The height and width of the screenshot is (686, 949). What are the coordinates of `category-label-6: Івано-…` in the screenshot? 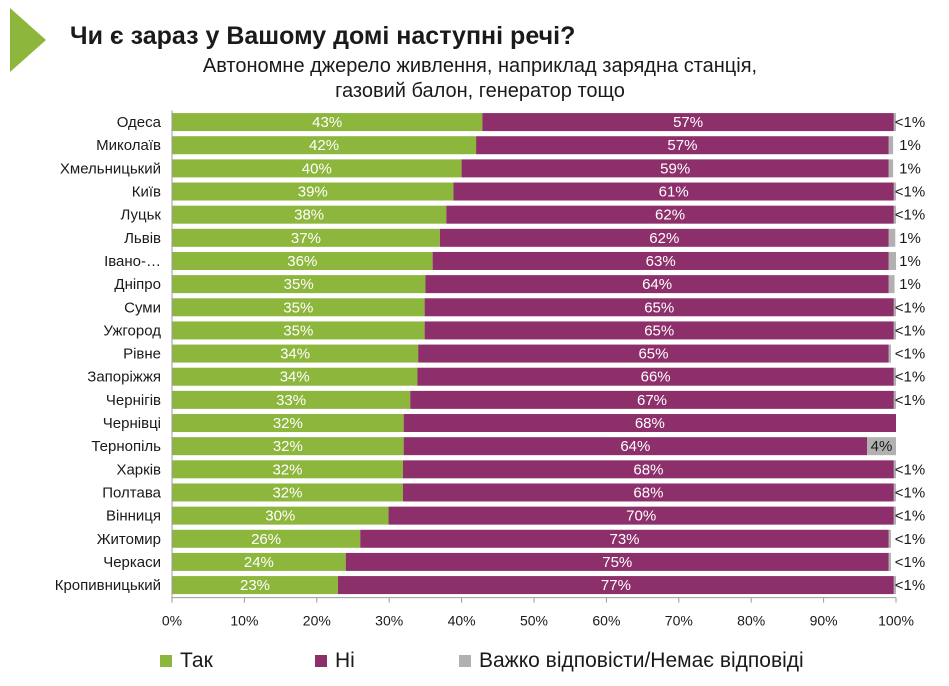 It's located at (132, 261).